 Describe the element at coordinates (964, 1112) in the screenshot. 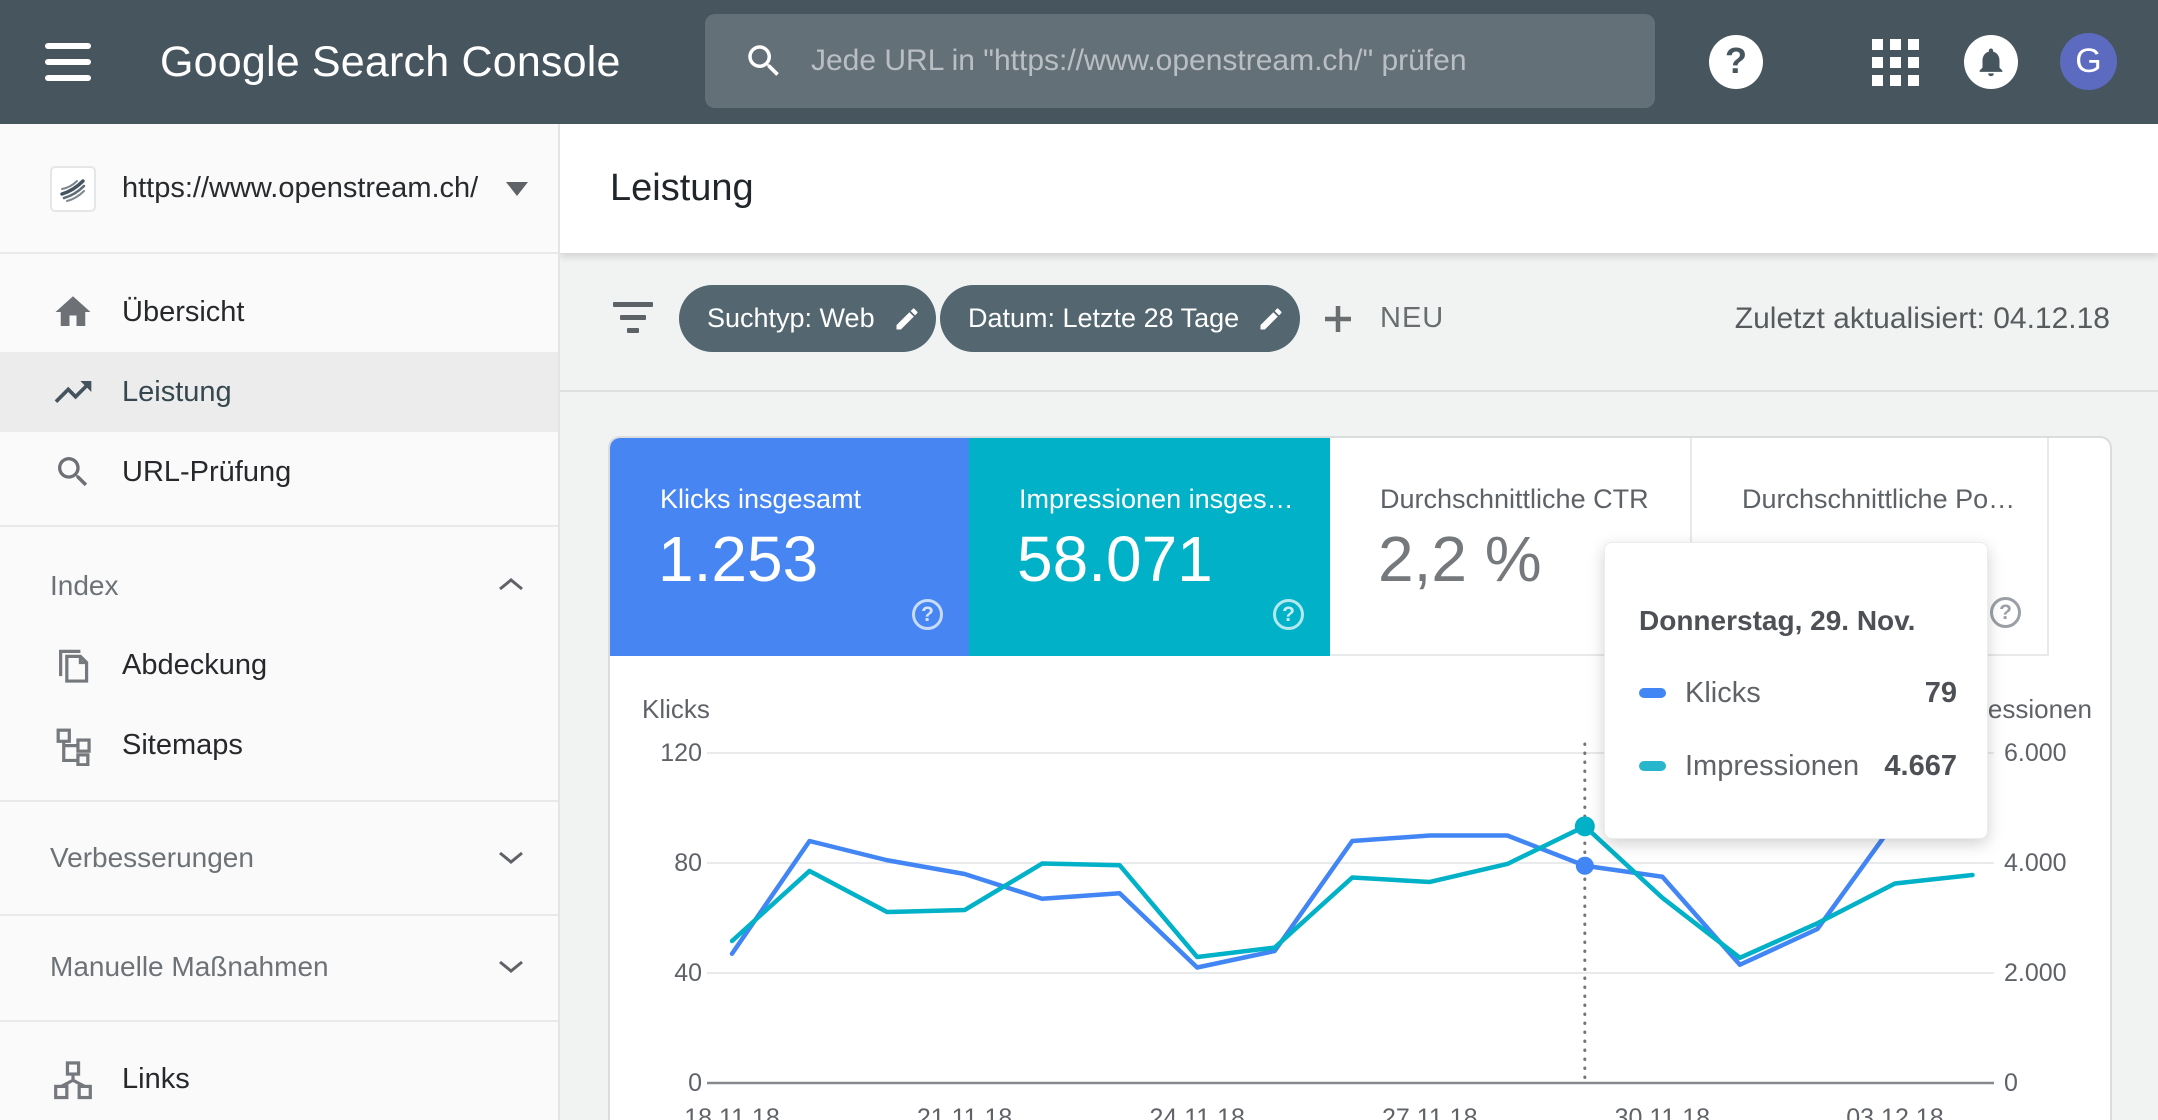

I see `x-axis-tick: 21.11.18` at that location.